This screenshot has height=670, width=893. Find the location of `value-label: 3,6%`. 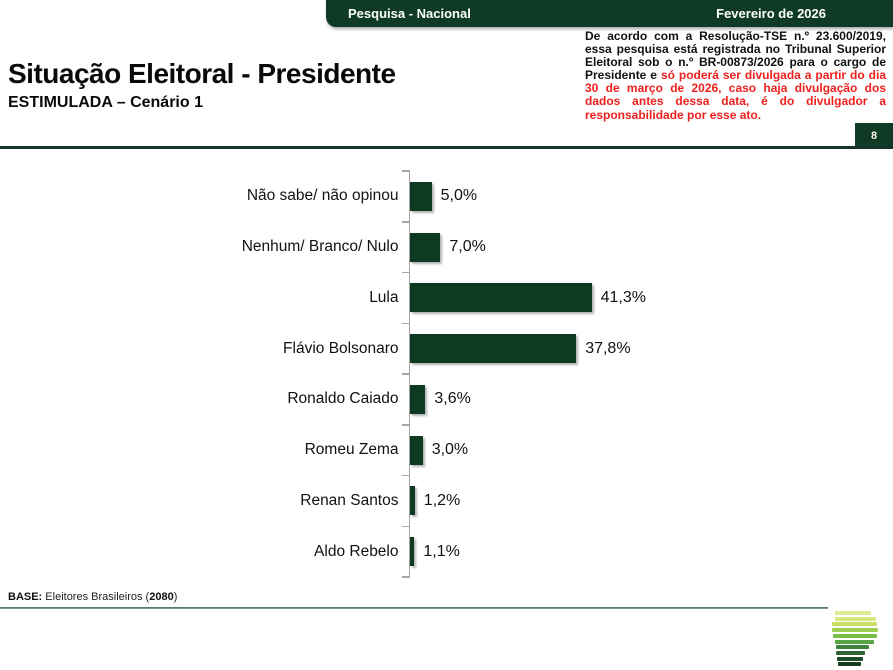

value-label: 3,6% is located at coordinates (452, 399).